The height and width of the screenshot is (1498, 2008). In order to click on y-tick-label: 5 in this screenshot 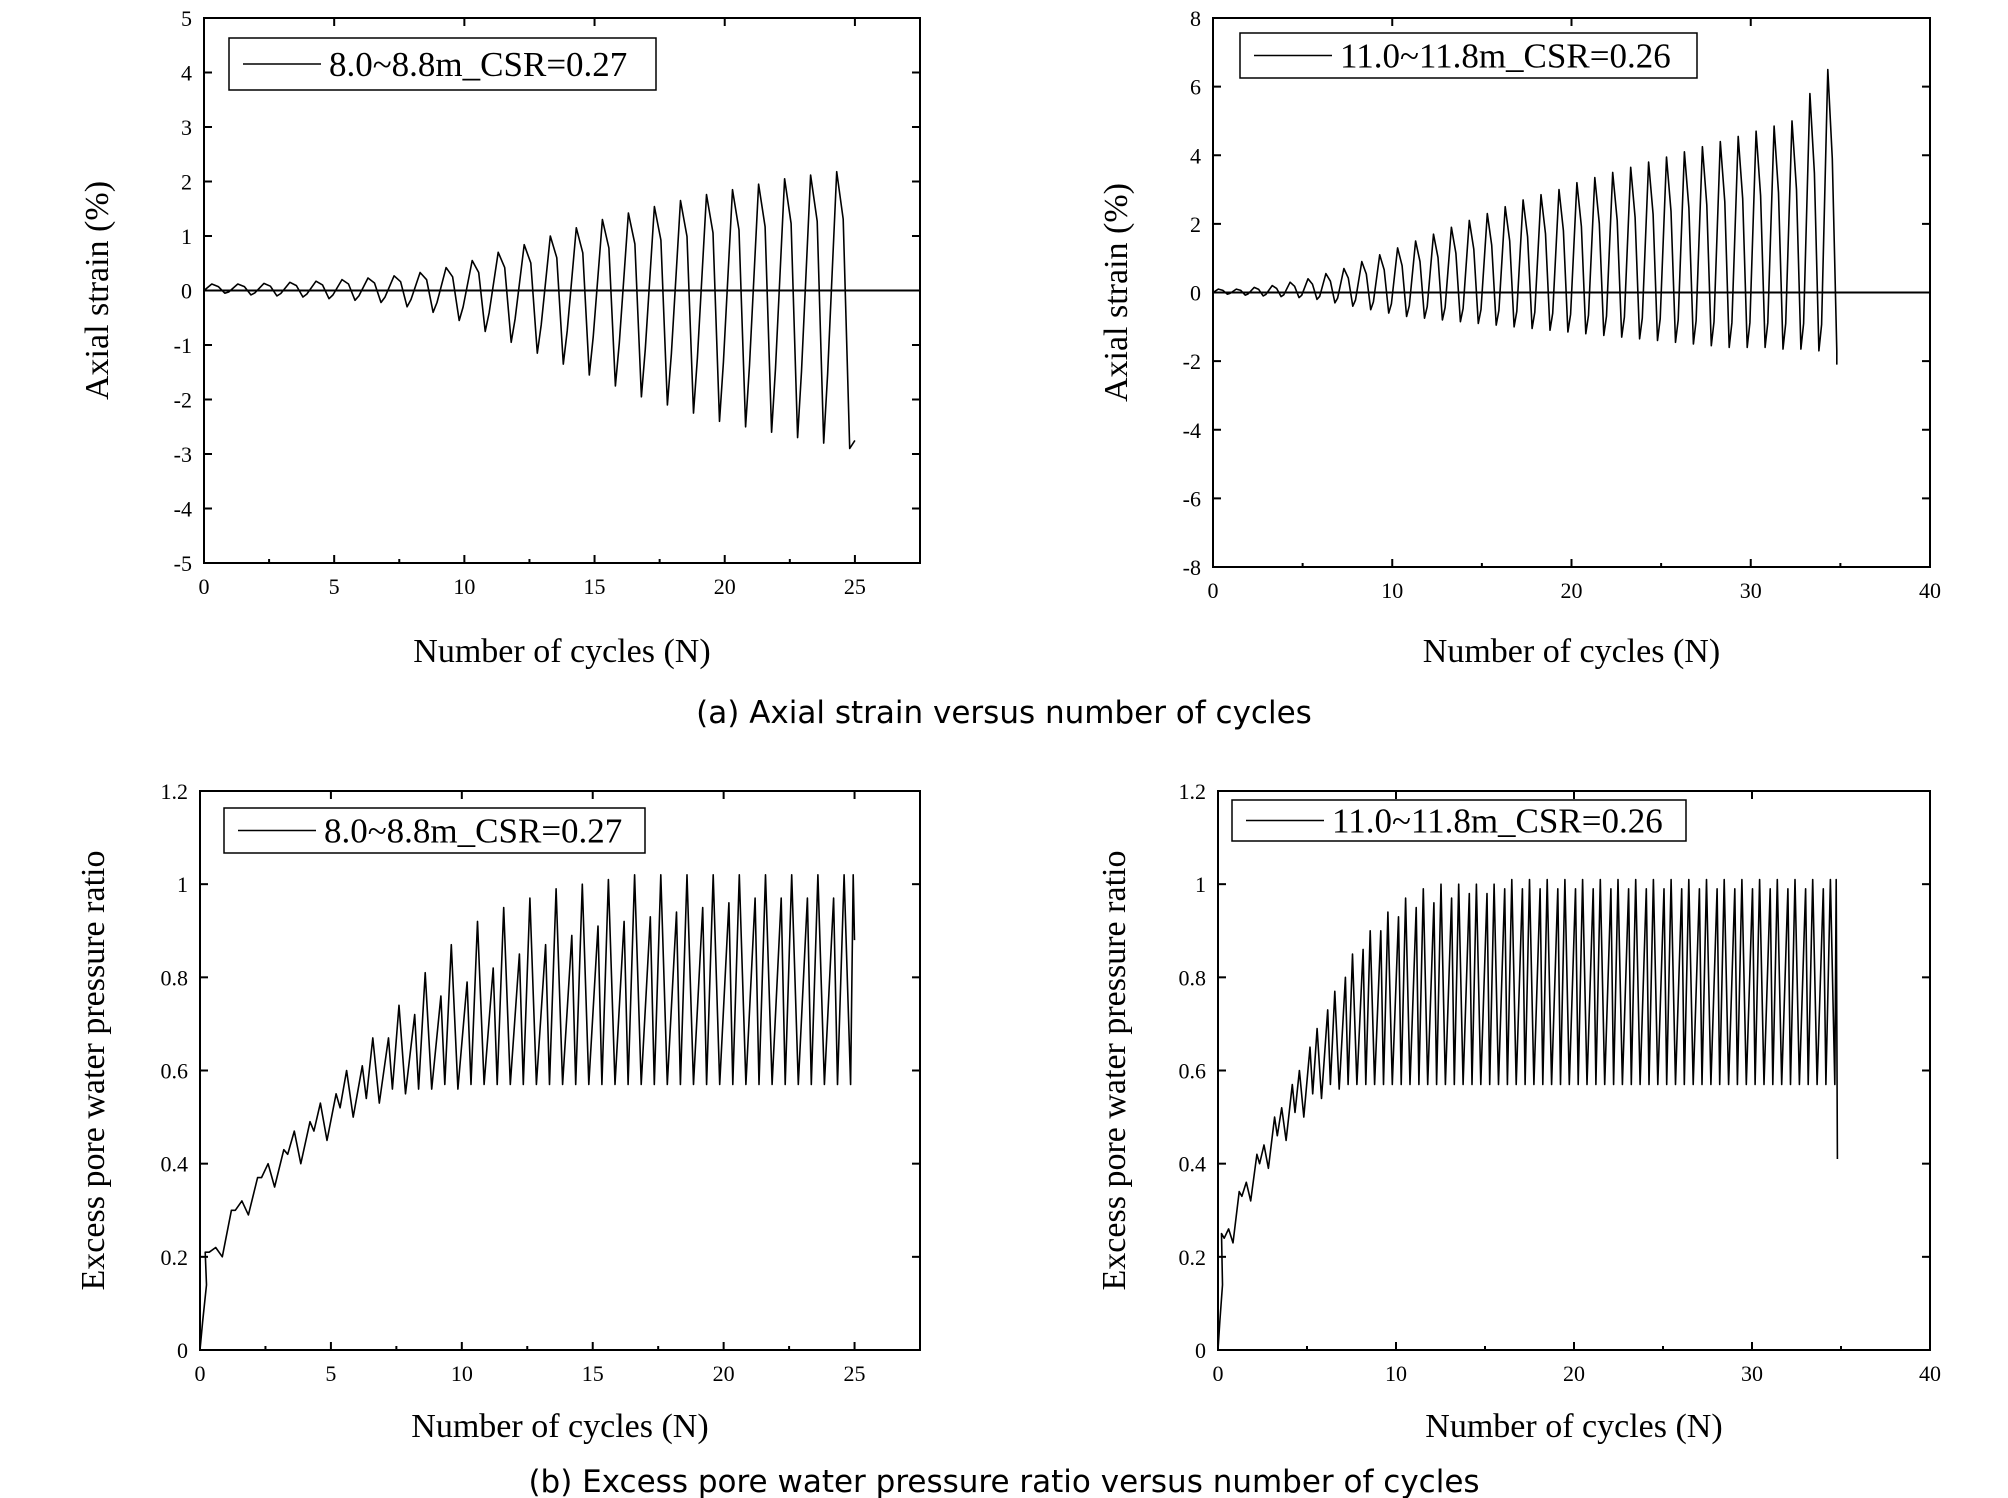, I will do `click(186, 18)`.